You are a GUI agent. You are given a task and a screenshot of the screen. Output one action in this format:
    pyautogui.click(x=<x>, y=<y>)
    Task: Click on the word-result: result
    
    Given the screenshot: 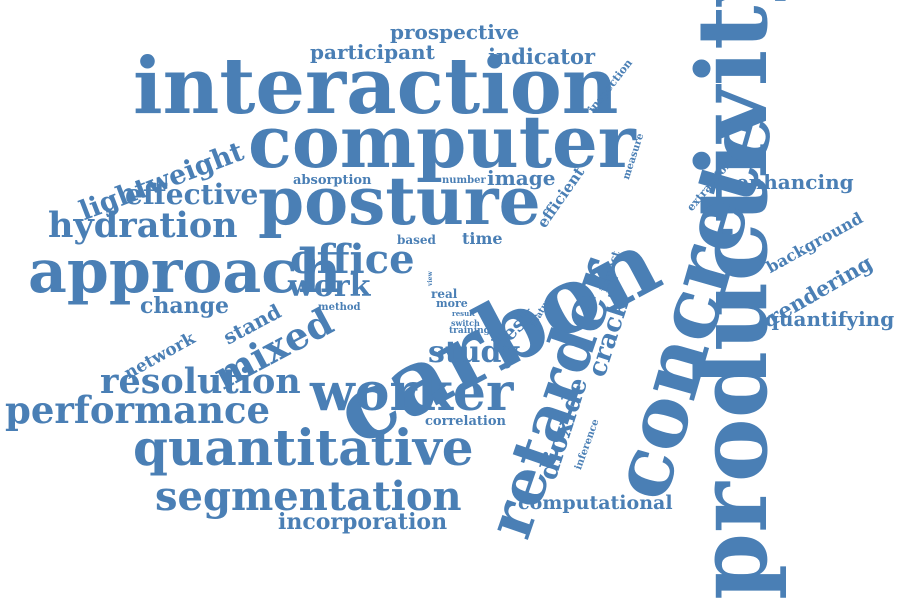 What is the action you would take?
    pyautogui.click(x=464, y=313)
    